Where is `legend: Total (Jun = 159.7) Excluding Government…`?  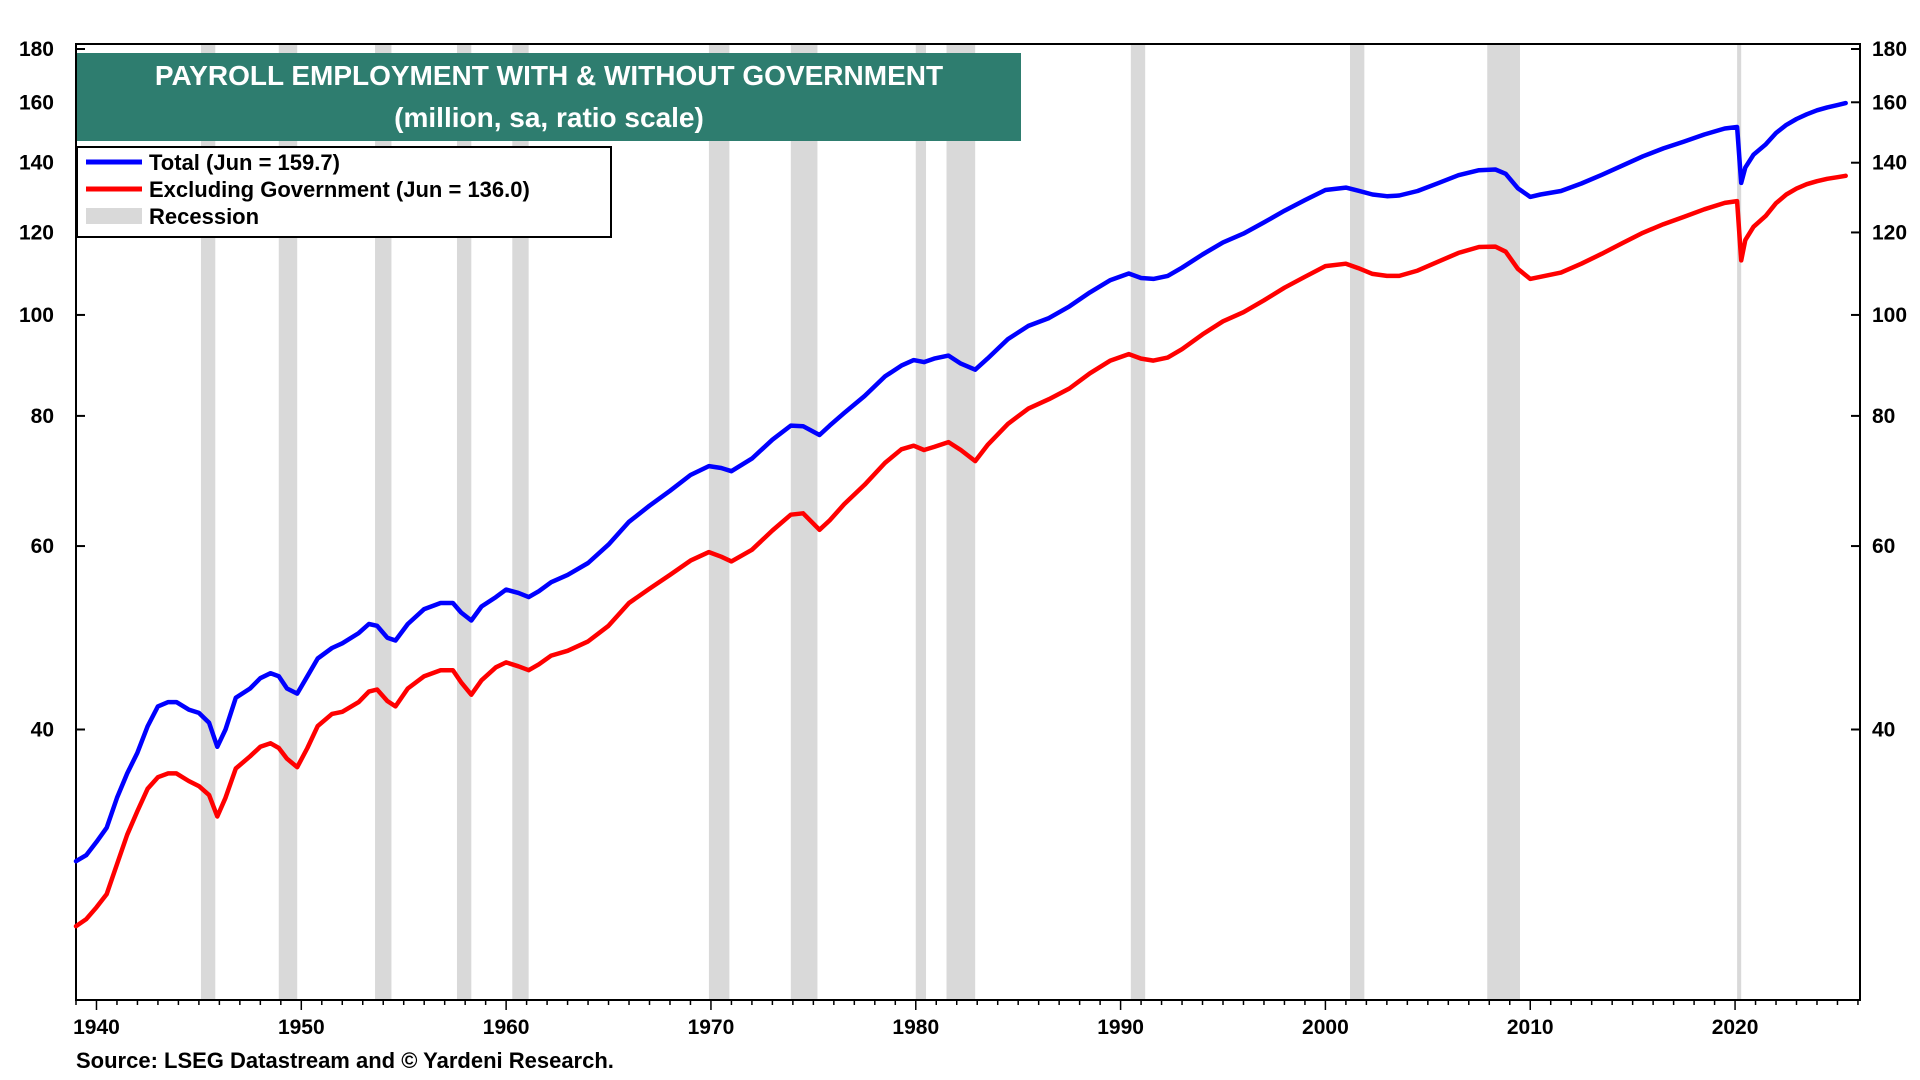
legend: Total (Jun = 159.7) Excluding Government… is located at coordinates (344, 192).